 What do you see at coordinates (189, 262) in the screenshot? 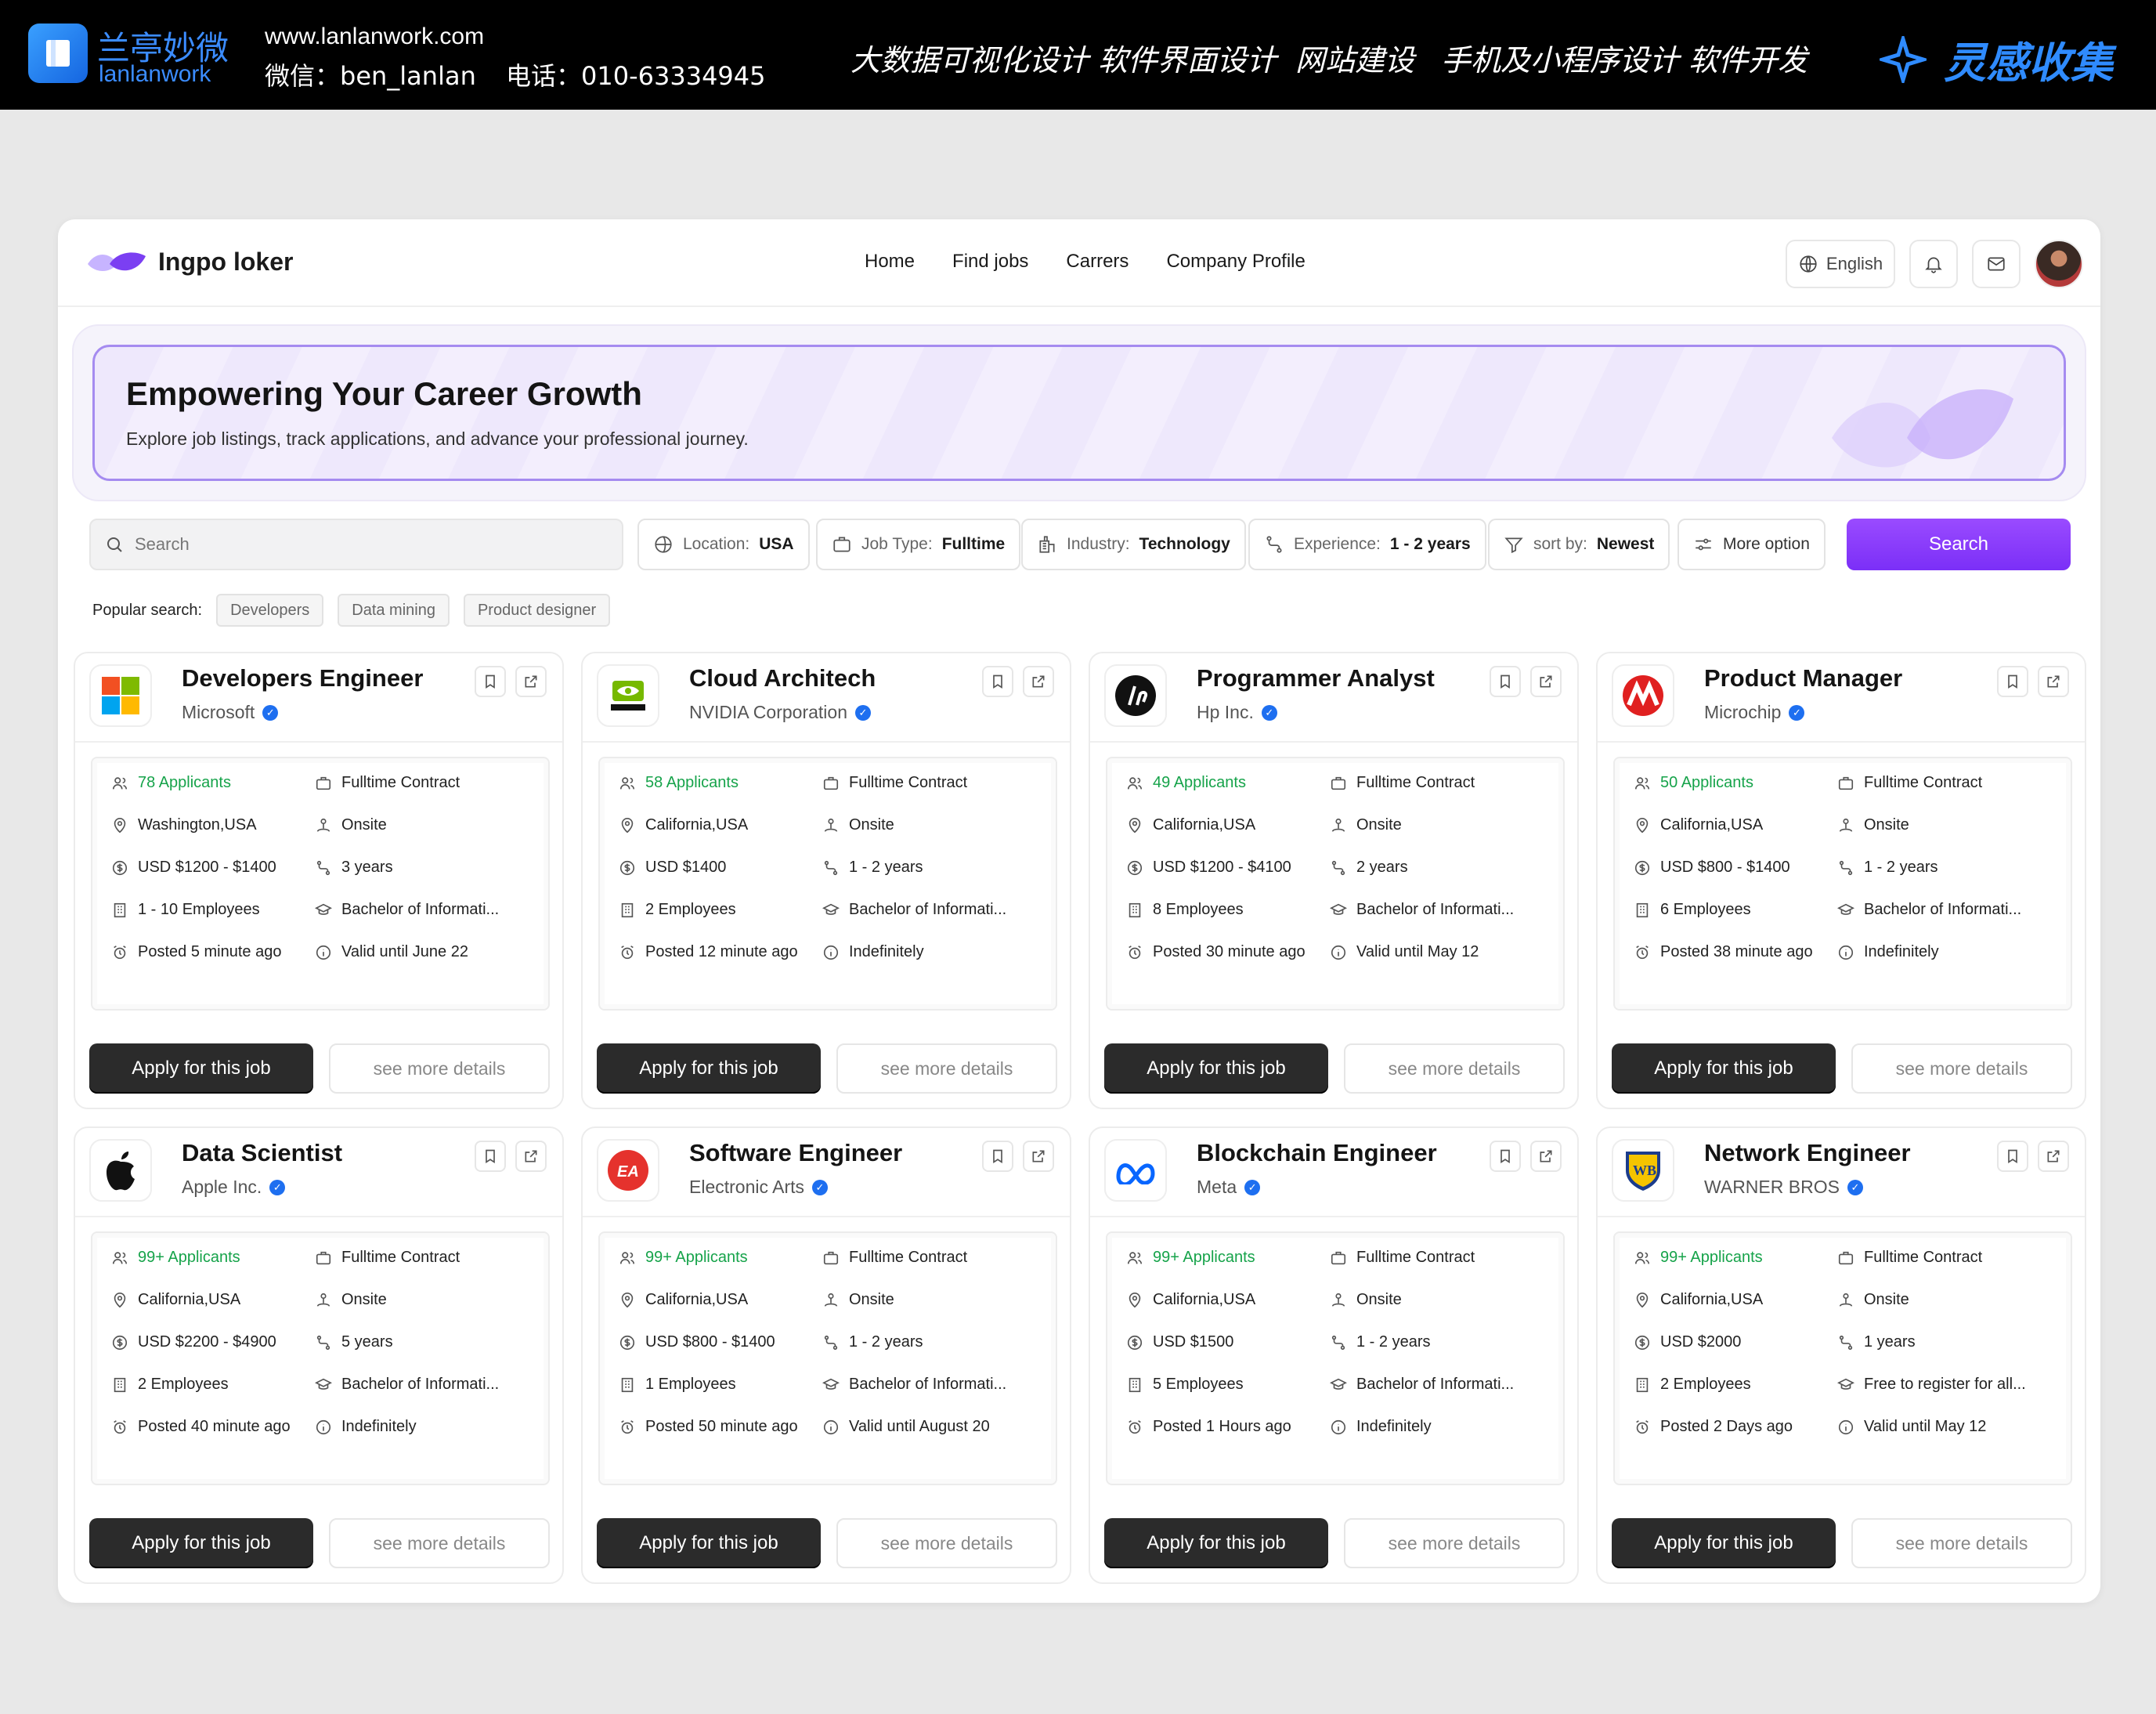
I see `app-logo: Ingpo loker` at bounding box center [189, 262].